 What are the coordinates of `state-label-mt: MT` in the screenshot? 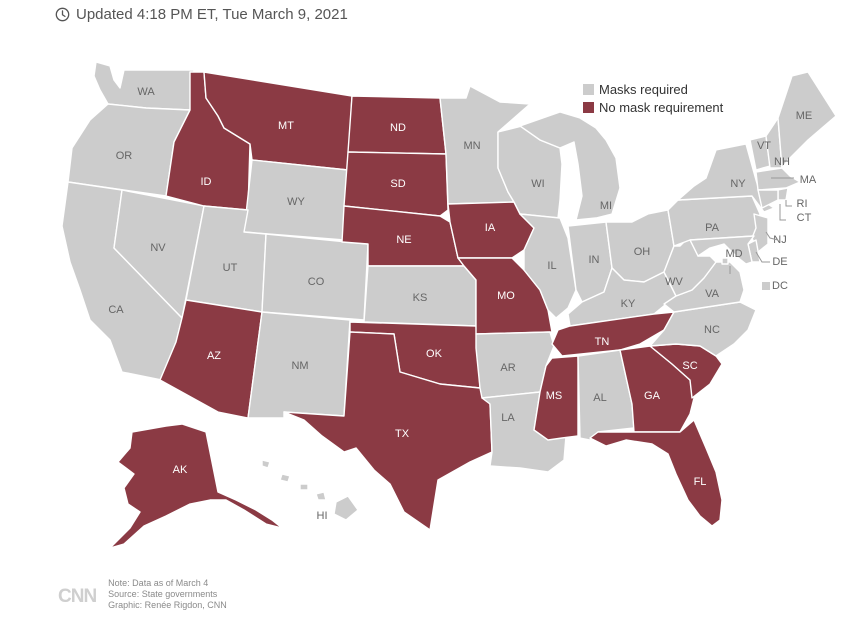 It's located at (286, 126).